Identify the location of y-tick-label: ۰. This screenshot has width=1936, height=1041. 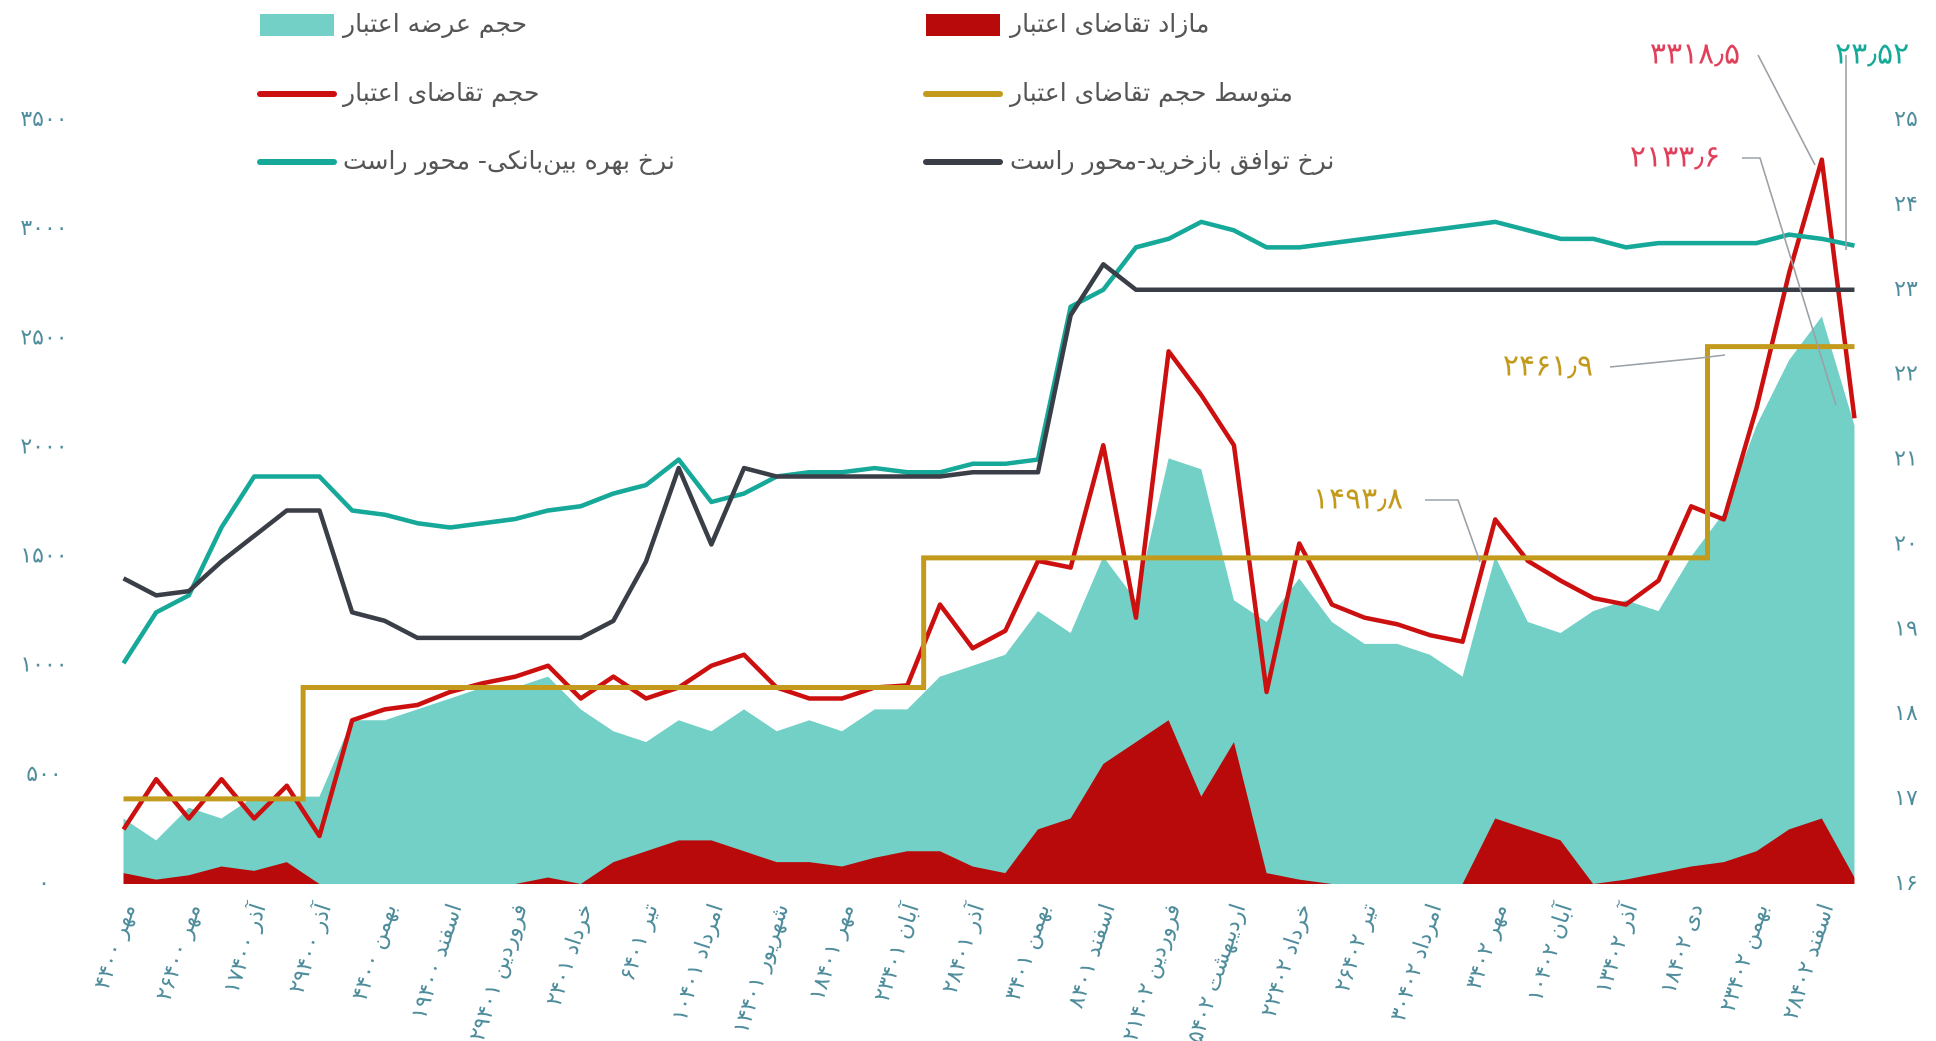
(44, 883).